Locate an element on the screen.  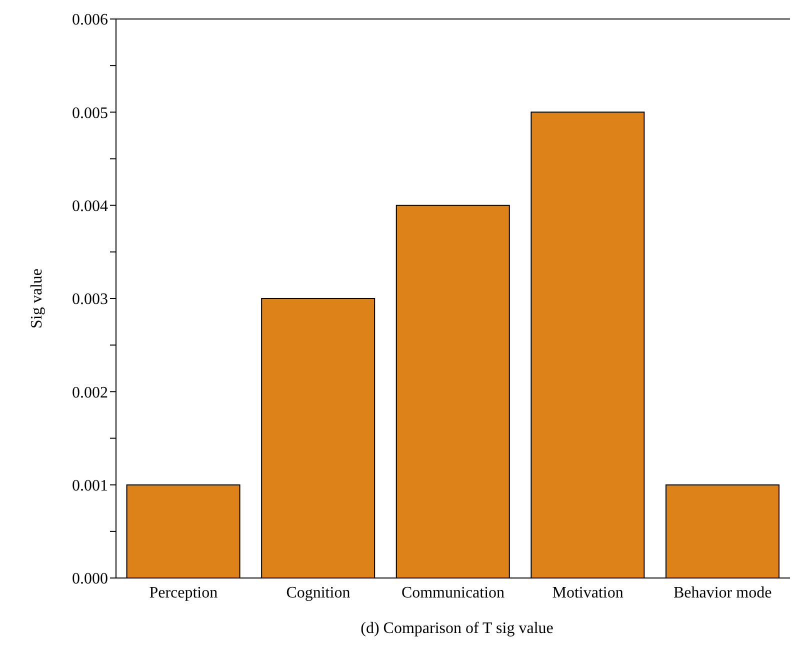
y-axis-title: Sig value is located at coordinates (37, 298).